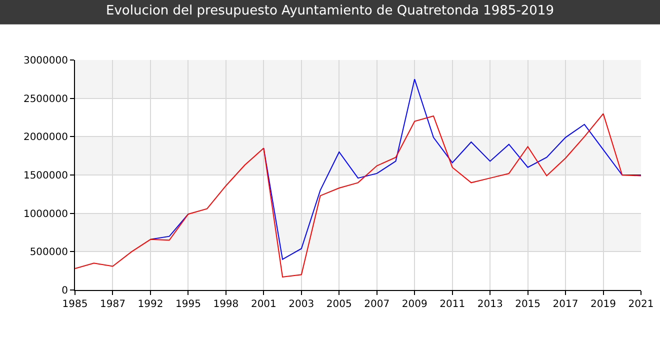 This screenshot has width=660, height=350. I want to click on y-tick-label: 3000000, so click(45, 61).